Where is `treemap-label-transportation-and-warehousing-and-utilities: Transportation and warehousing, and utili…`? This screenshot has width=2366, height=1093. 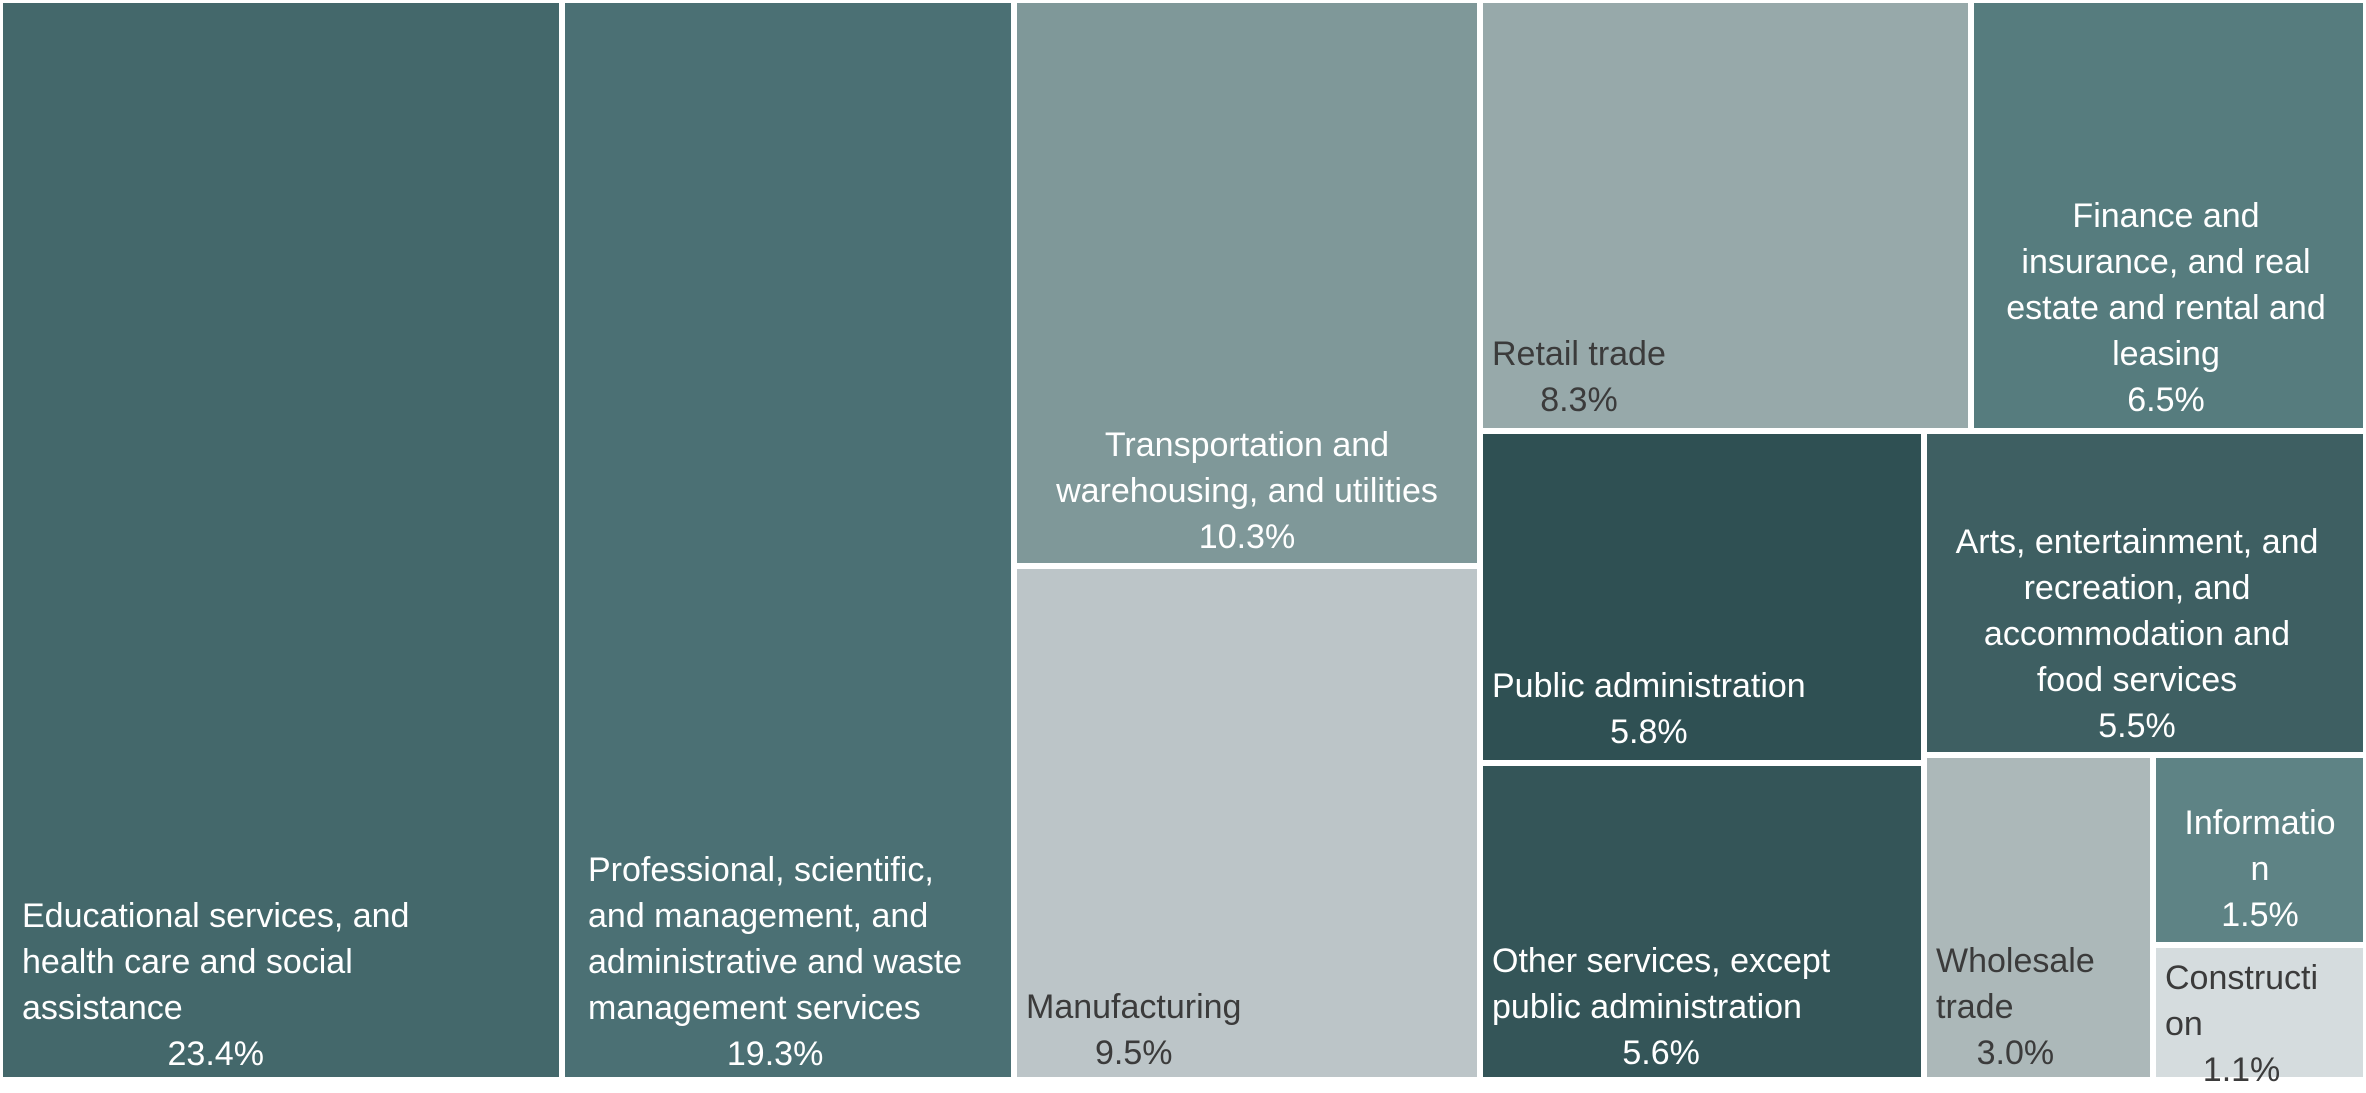 treemap-label-transportation-and-warehousing-and-utilities: Transportation and warehousing, and utili… is located at coordinates (1247, 491).